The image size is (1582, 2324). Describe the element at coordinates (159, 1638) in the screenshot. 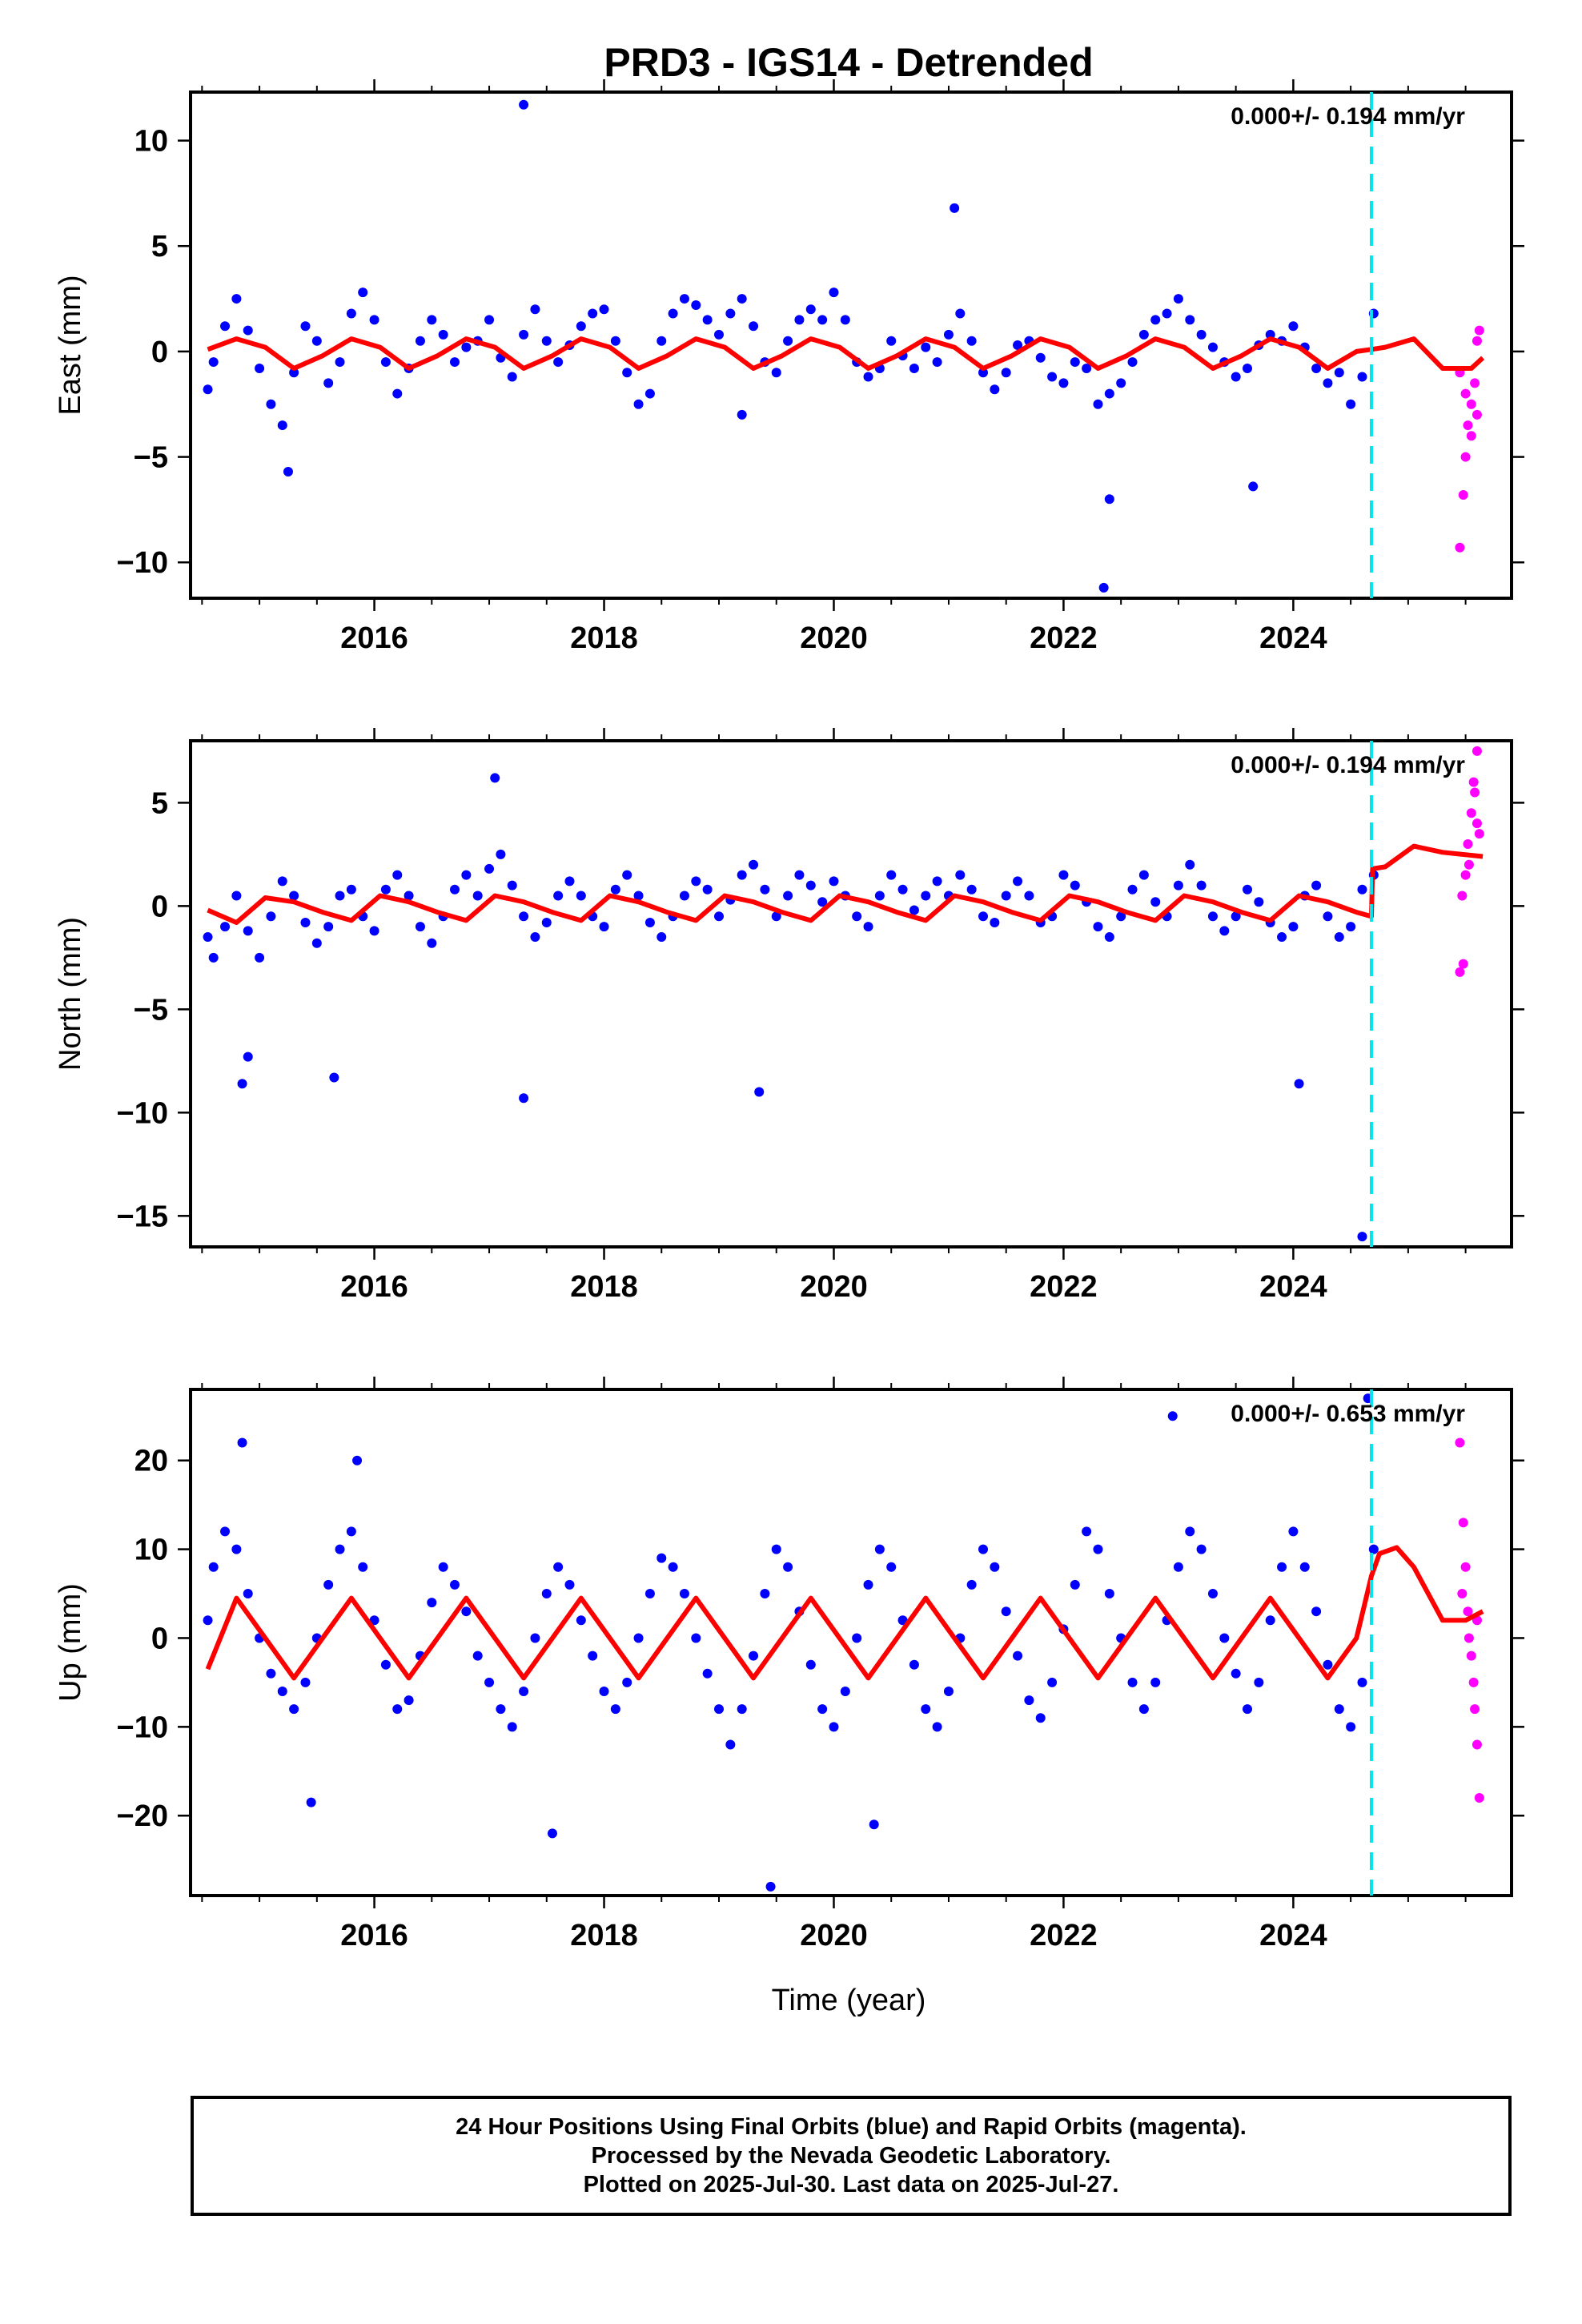

I see `y-tick-label: 0` at that location.